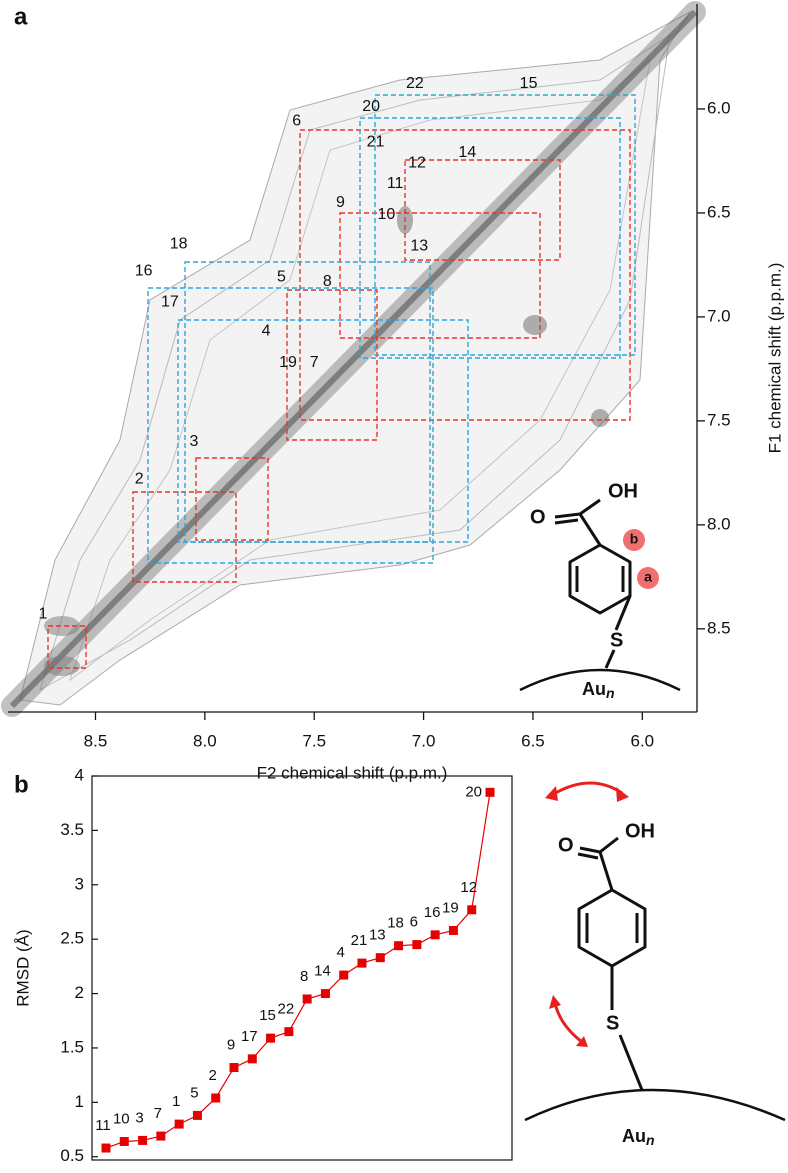 This screenshot has height=1173, width=788. What do you see at coordinates (103, 1125) in the screenshot?
I see `point-label: 11` at bounding box center [103, 1125].